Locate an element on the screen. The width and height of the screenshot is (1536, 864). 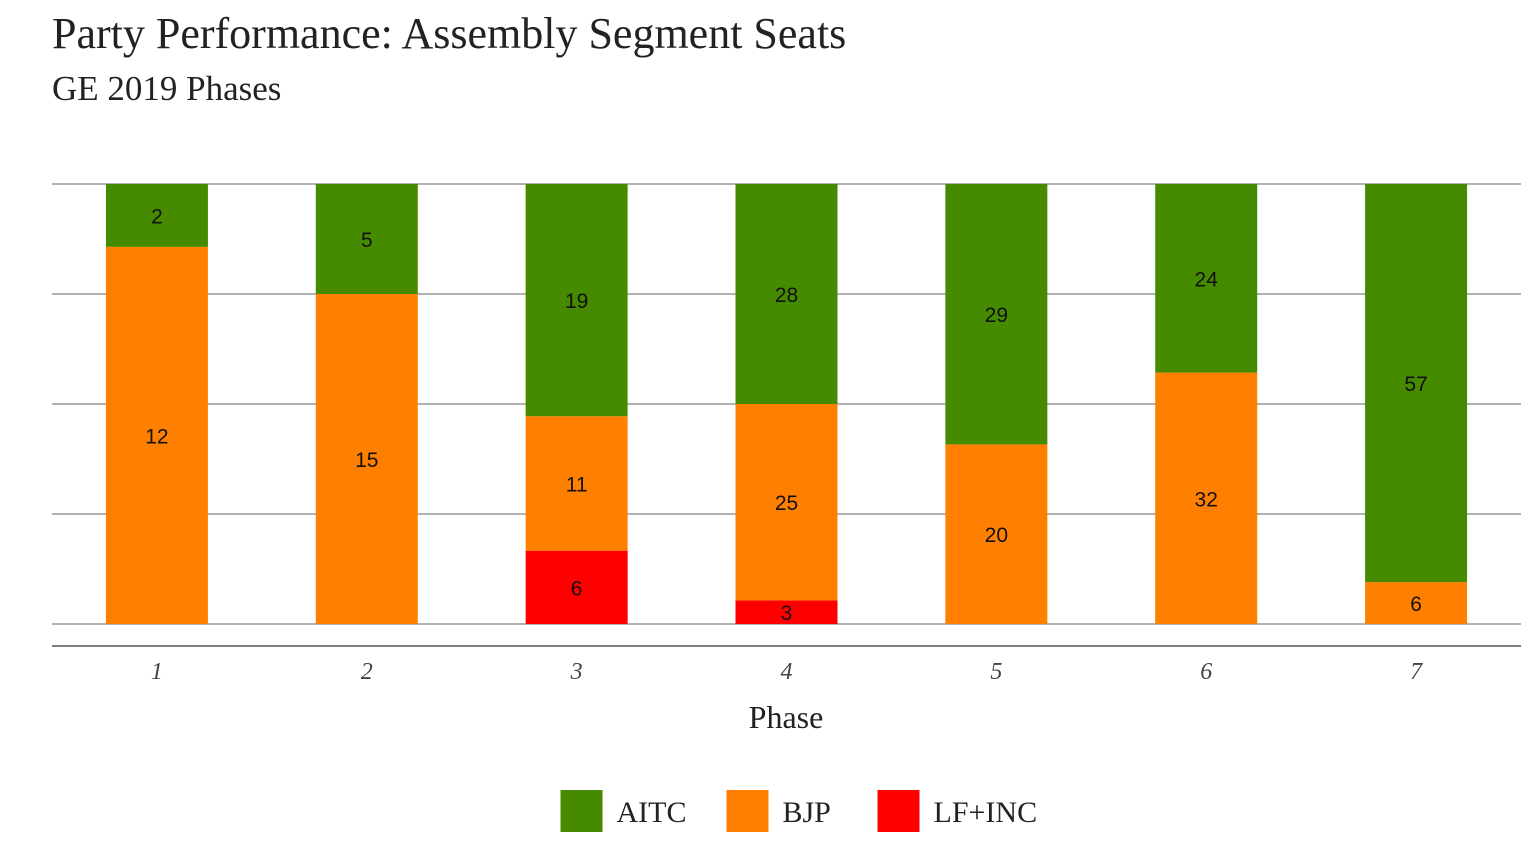
x-tick-label: 3 is located at coordinates (576, 672).